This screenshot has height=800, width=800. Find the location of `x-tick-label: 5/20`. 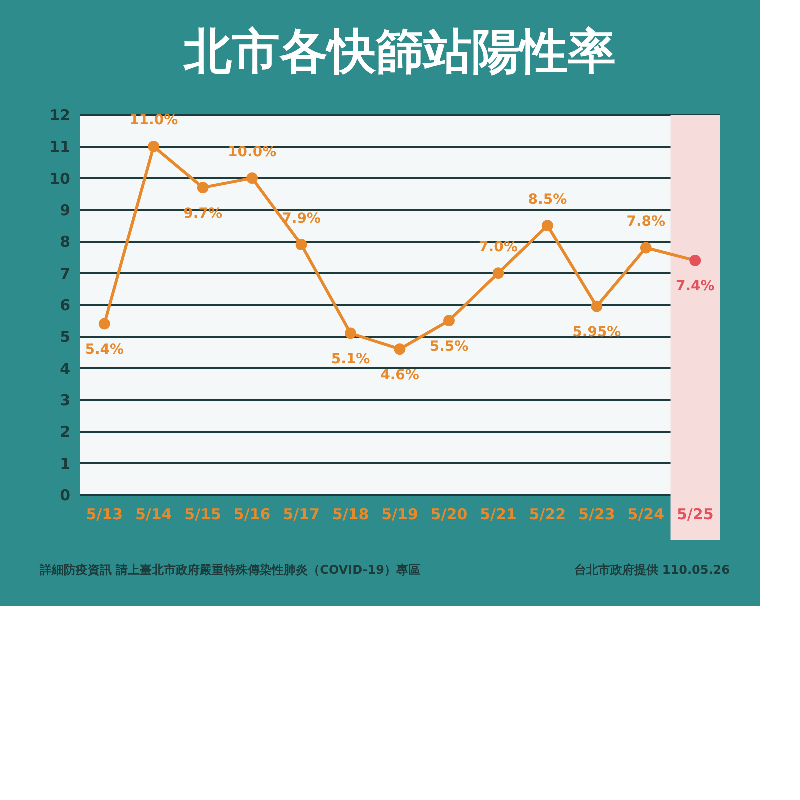

x-tick-label: 5/20 is located at coordinates (449, 515).